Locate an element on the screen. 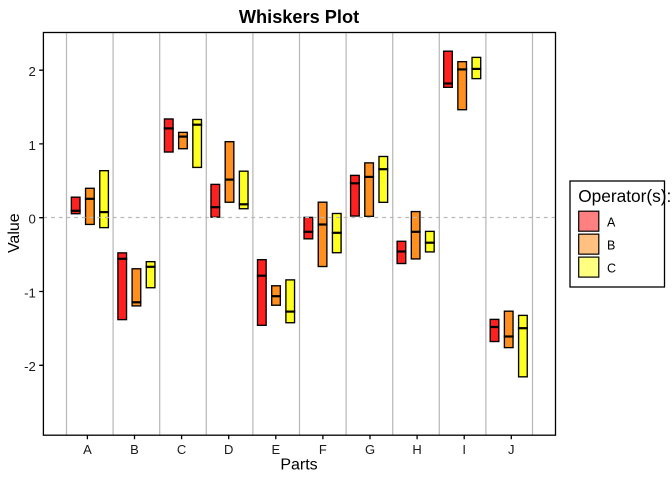 The height and width of the screenshot is (480, 672). svg-text: Operator(s): is located at coordinates (624, 196).